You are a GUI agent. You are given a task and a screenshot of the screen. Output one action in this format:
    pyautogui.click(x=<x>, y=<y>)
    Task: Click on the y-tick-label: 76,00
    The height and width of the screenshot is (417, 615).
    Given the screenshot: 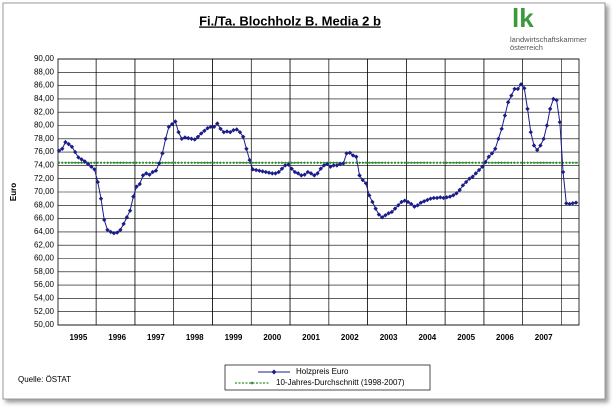 What is the action you would take?
    pyautogui.click(x=44, y=151)
    